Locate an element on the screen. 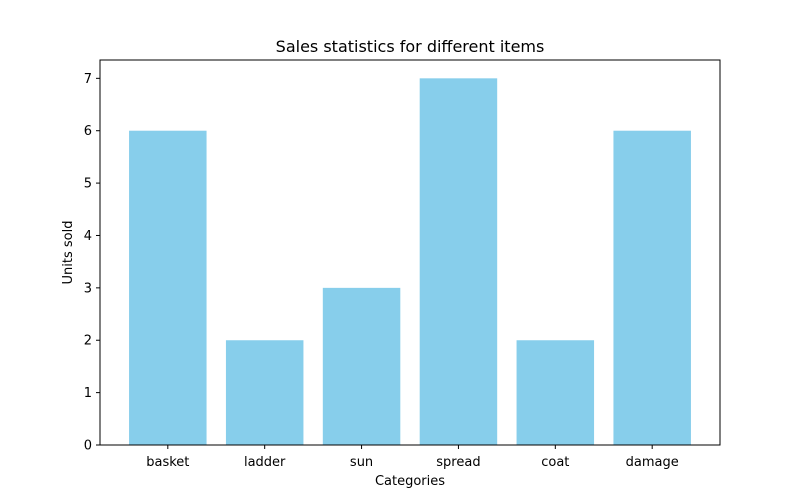 The image size is (800, 500). bar-basket is located at coordinates (168, 287).